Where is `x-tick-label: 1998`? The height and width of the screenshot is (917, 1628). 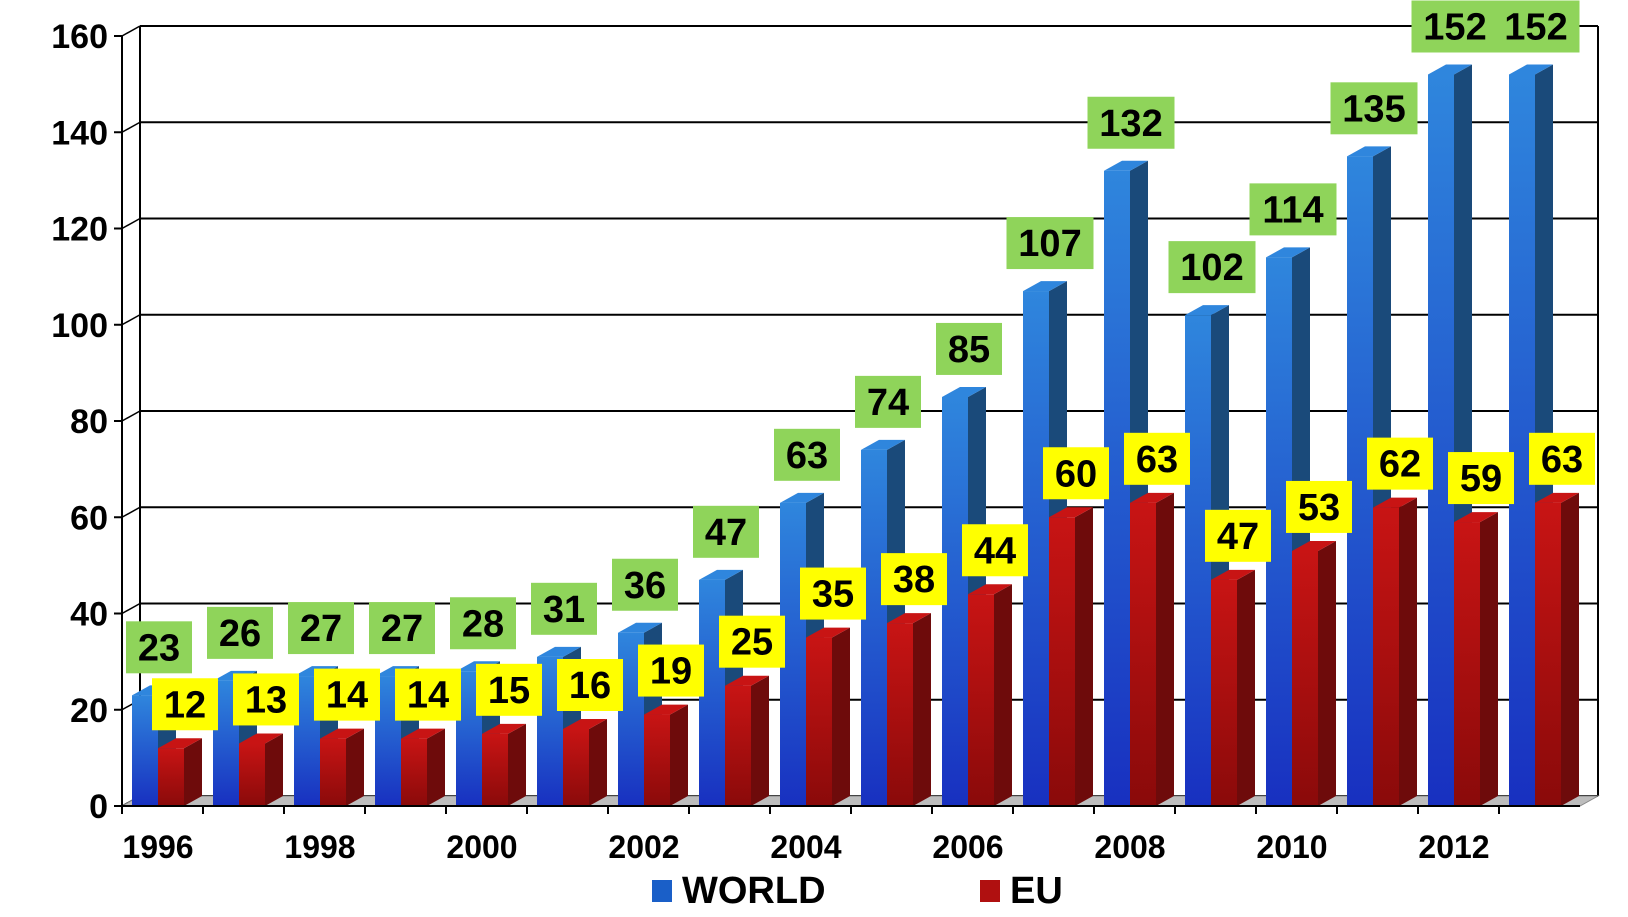 x-tick-label: 1998 is located at coordinates (319, 847).